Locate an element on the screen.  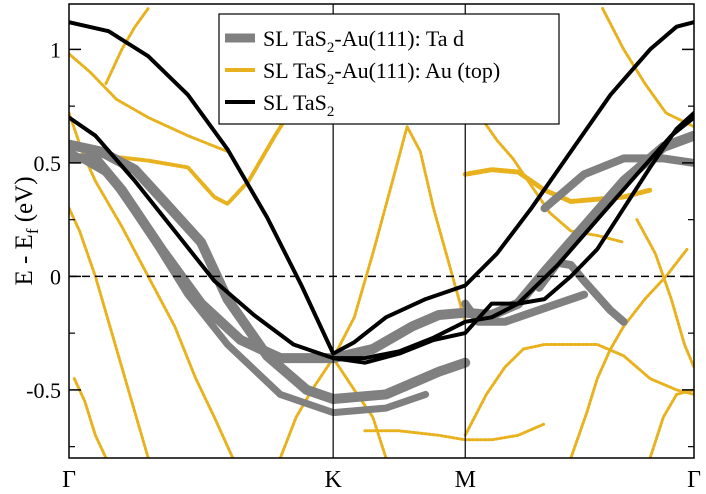
legend-box is located at coordinates (389, 69).